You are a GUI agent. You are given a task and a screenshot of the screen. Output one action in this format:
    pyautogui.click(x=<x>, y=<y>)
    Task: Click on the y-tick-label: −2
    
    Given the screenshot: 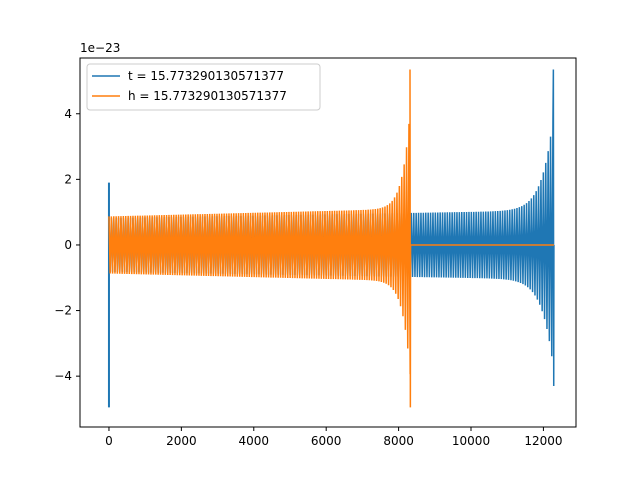 What is the action you would take?
    pyautogui.click(x=63, y=311)
    